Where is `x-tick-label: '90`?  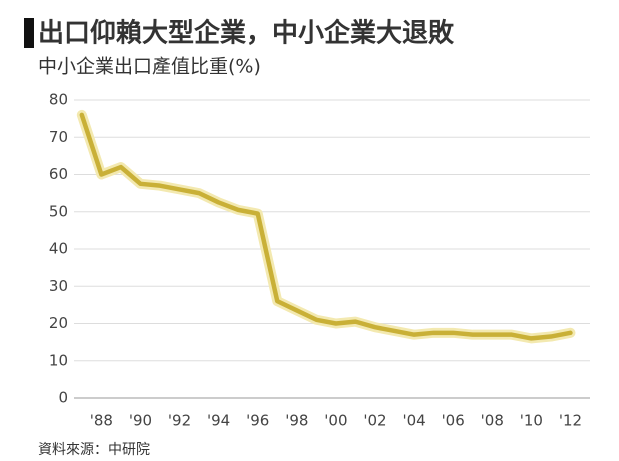 x-tick-label: '90 is located at coordinates (140, 421).